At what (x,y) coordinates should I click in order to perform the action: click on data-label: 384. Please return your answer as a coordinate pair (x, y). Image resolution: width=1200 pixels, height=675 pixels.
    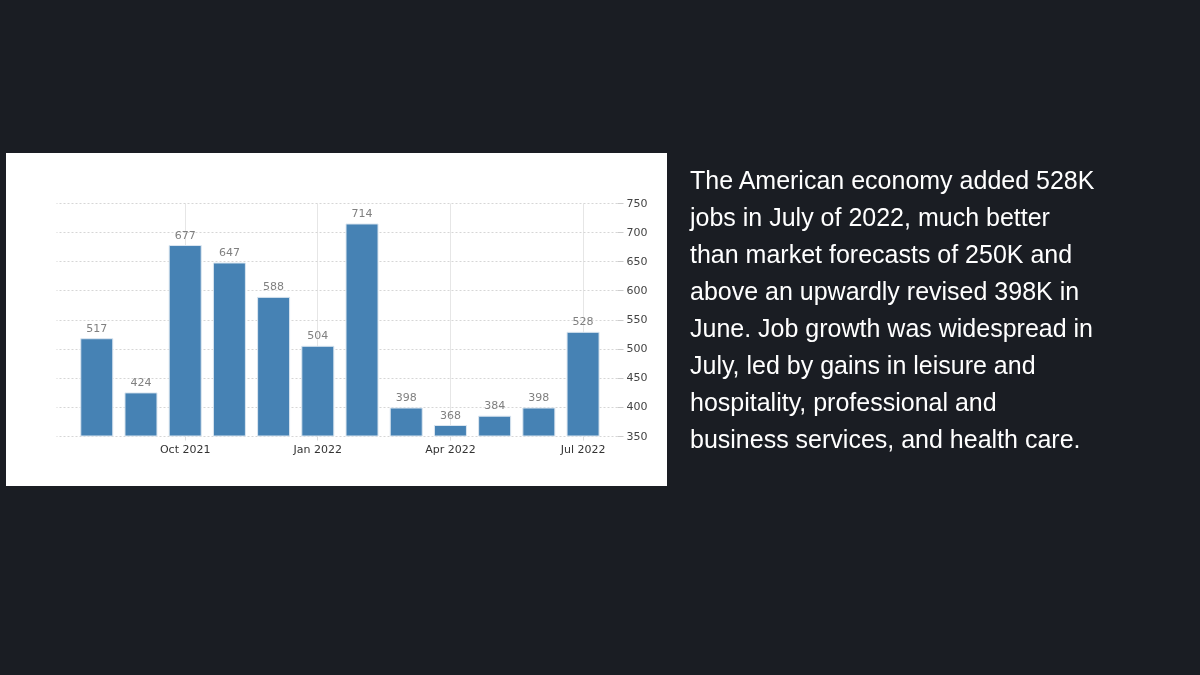
    Looking at the image, I should click on (495, 406).